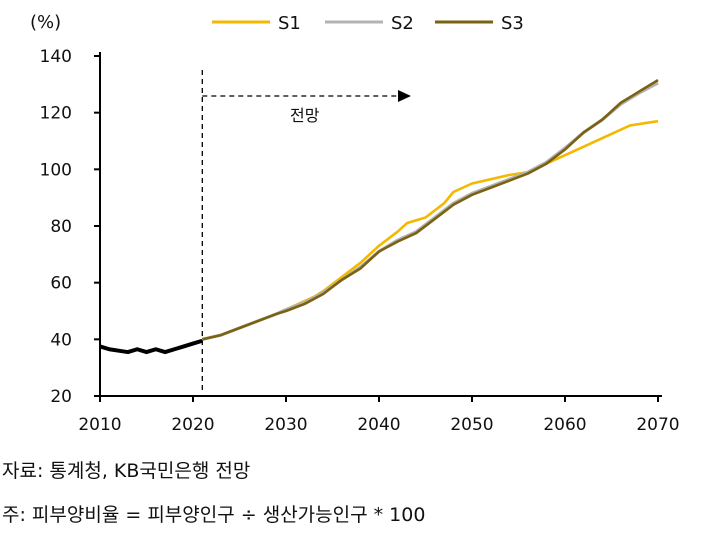 The height and width of the screenshot is (551, 721). What do you see at coordinates (61, 397) in the screenshot?
I see `y-tick-label: 20` at bounding box center [61, 397].